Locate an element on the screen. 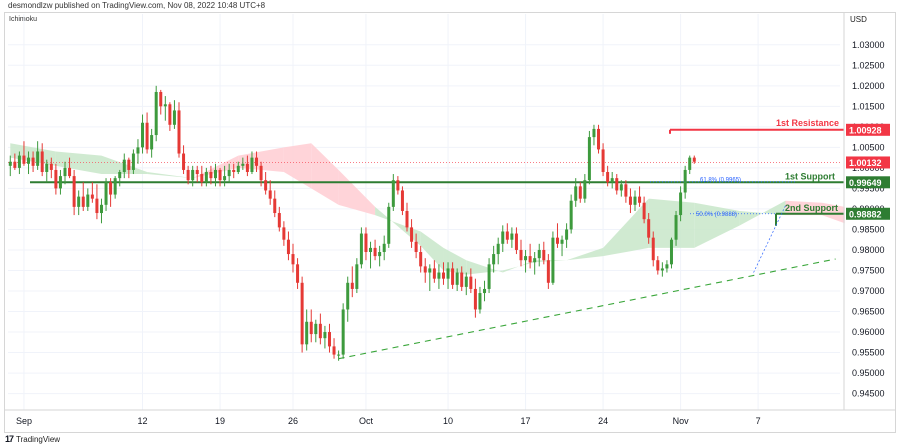 This screenshot has height=447, width=900. time-tick-label: Oct is located at coordinates (366, 421).